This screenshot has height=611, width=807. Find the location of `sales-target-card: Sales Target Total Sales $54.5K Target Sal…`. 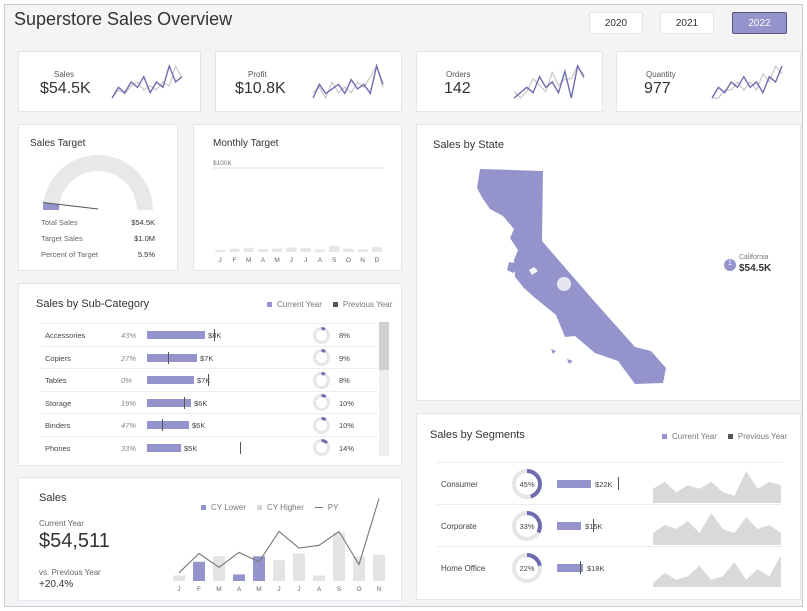

sales-target-card: Sales Target Total Sales $54.5K Target Sal… is located at coordinates (98, 197).